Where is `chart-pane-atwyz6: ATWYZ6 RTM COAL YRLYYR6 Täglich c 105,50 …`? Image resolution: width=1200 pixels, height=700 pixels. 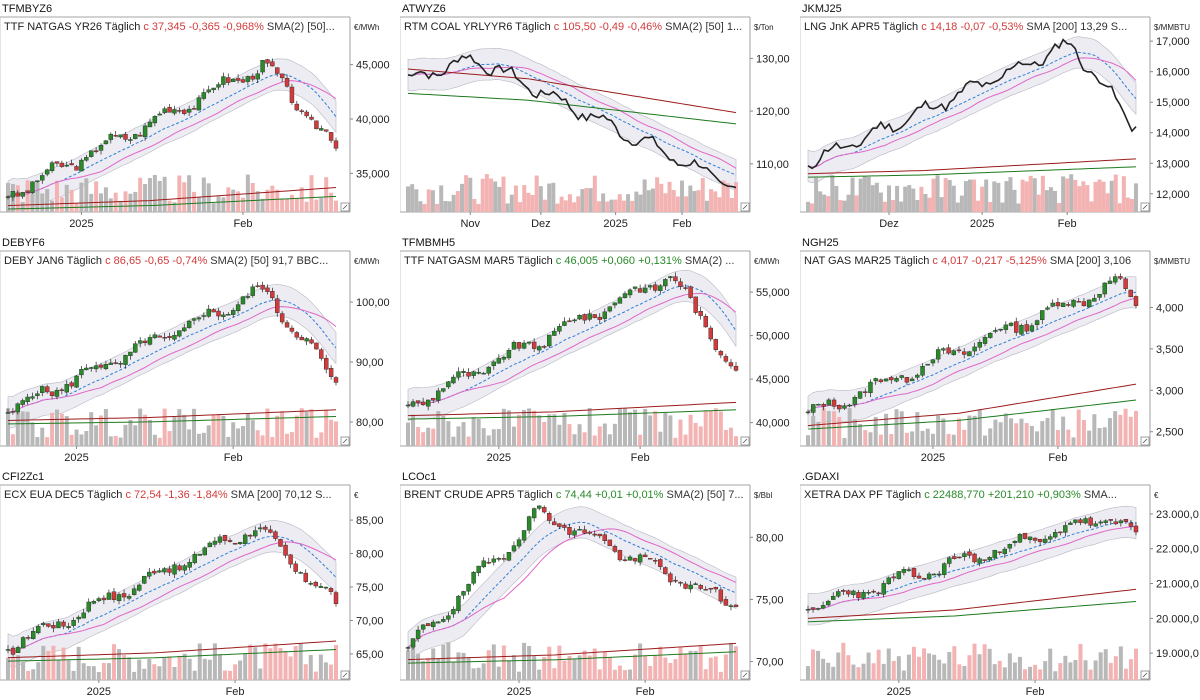 chart-pane-atwyz6: ATWYZ6 RTM COAL YRLYYR6 Täglich c 105,50 … is located at coordinates (599, 116).